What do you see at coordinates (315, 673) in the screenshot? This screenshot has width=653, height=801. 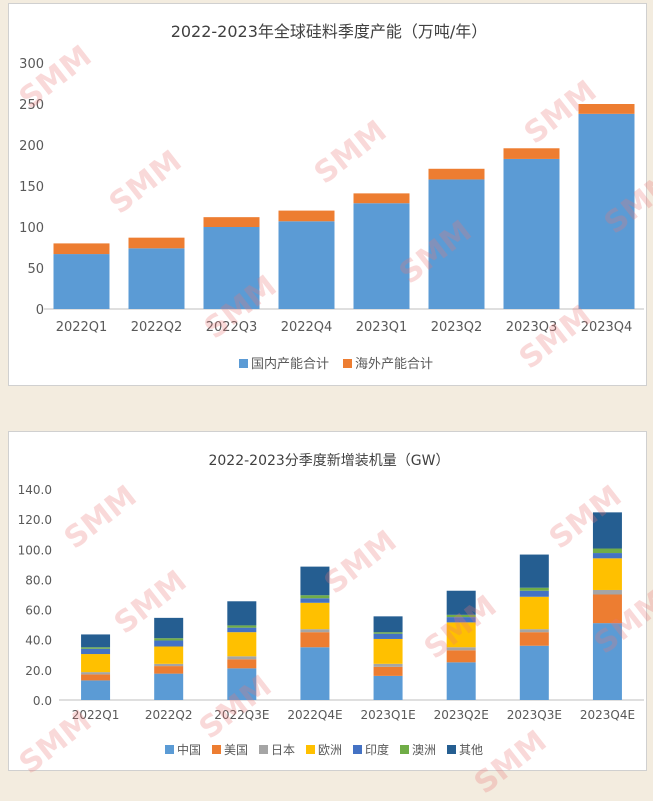 I see `bar-segment-2022Q4E-中国` at bounding box center [315, 673].